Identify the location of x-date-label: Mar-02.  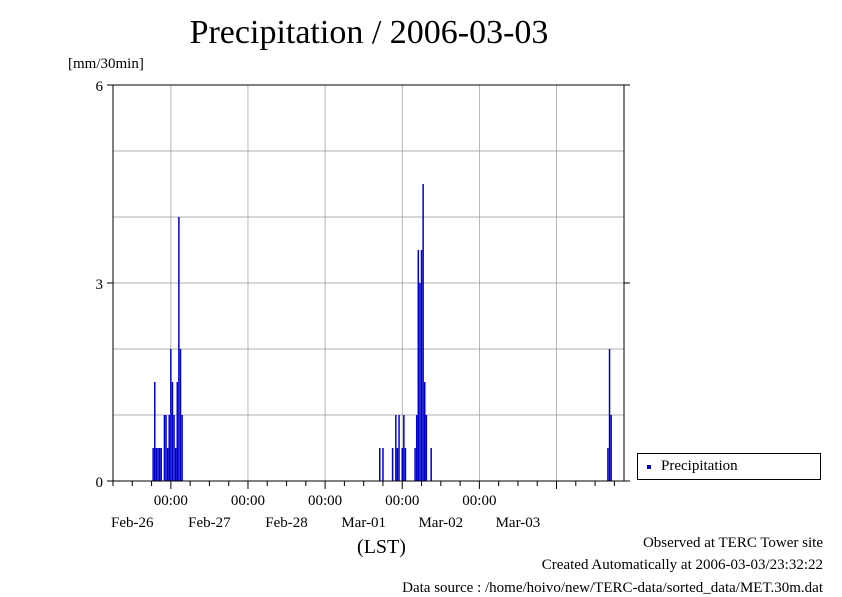
(440, 523).